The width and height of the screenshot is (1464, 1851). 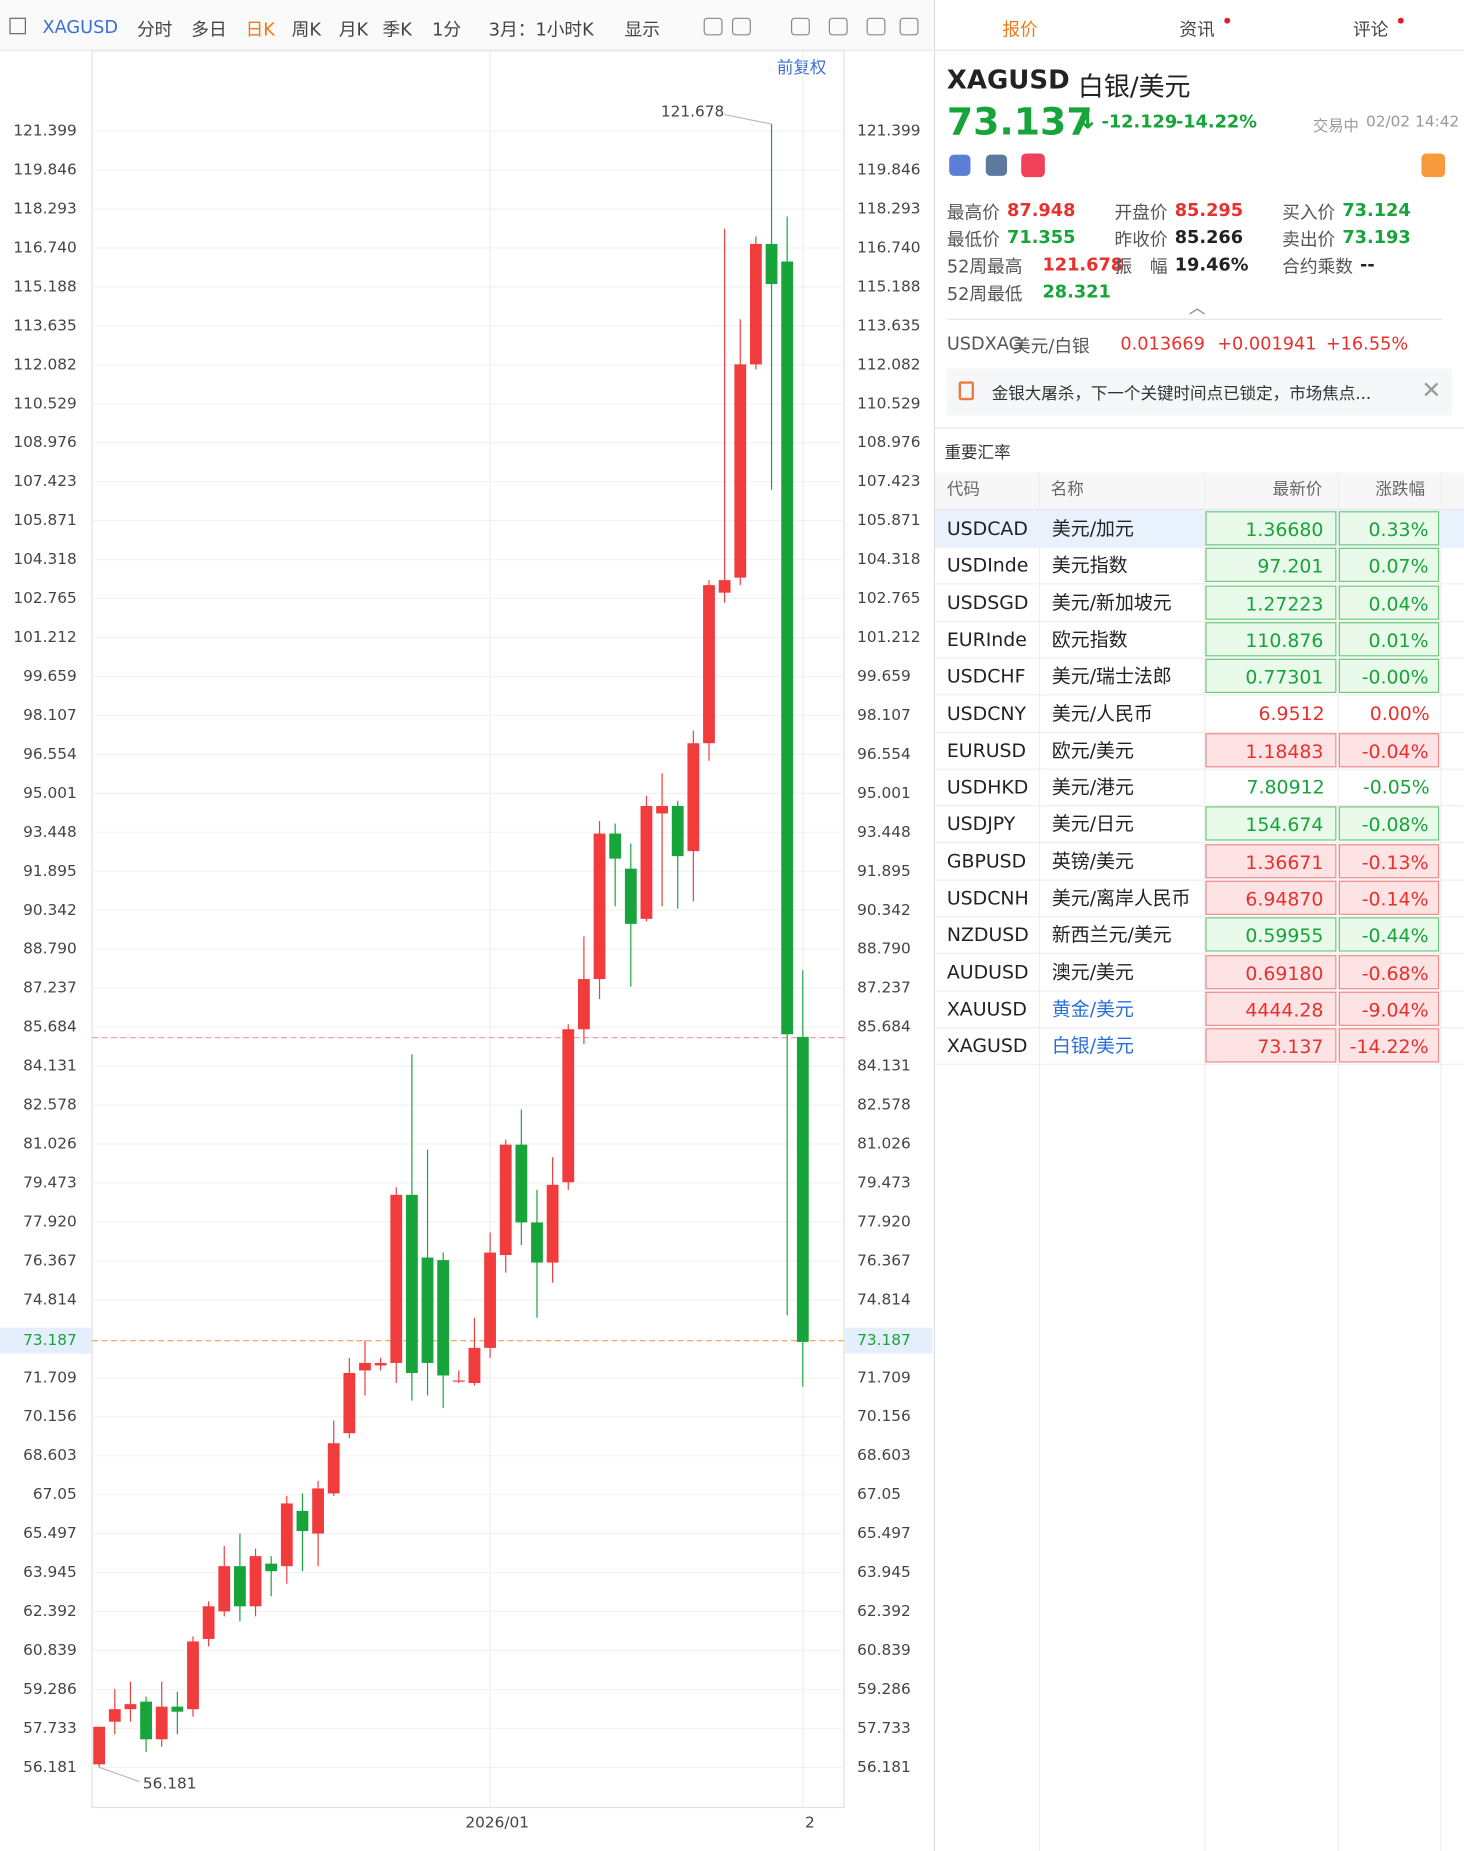 What do you see at coordinates (1389, 934) in the screenshot?
I see `change-cell: -0.44%` at bounding box center [1389, 934].